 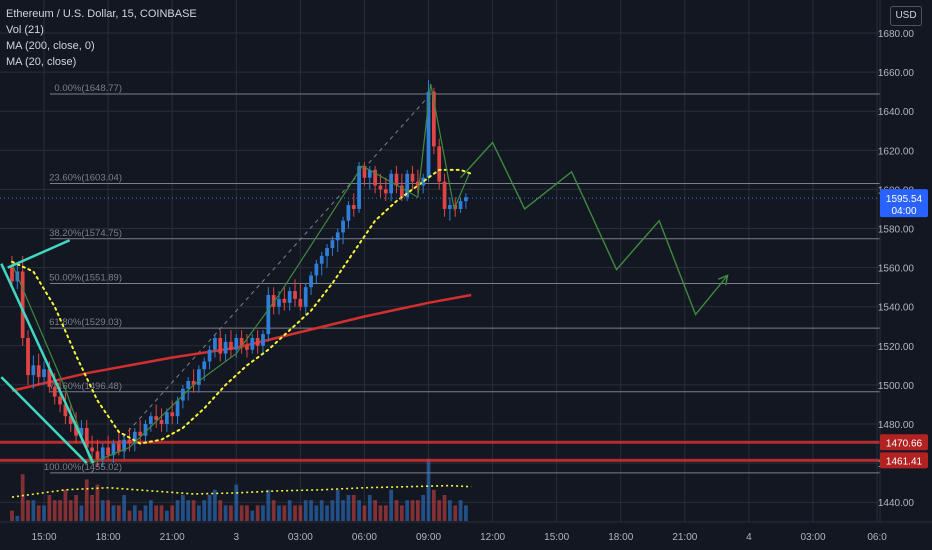 I want to click on legend-volume: Vol (21), so click(x=25, y=30).